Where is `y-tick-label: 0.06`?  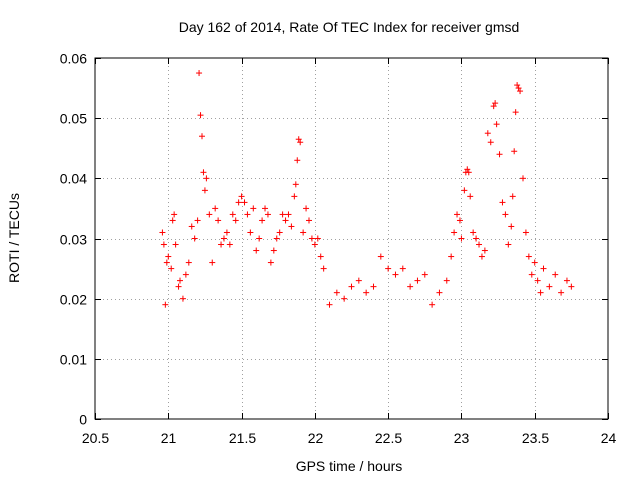 y-tick-label: 0.06 is located at coordinates (73, 59).